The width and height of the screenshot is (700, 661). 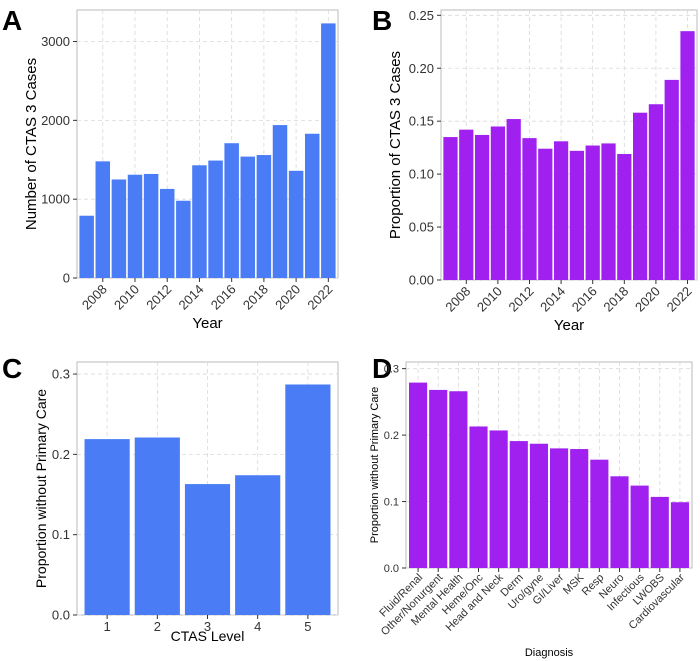 I want to click on plot-frame, so click(x=549, y=465).